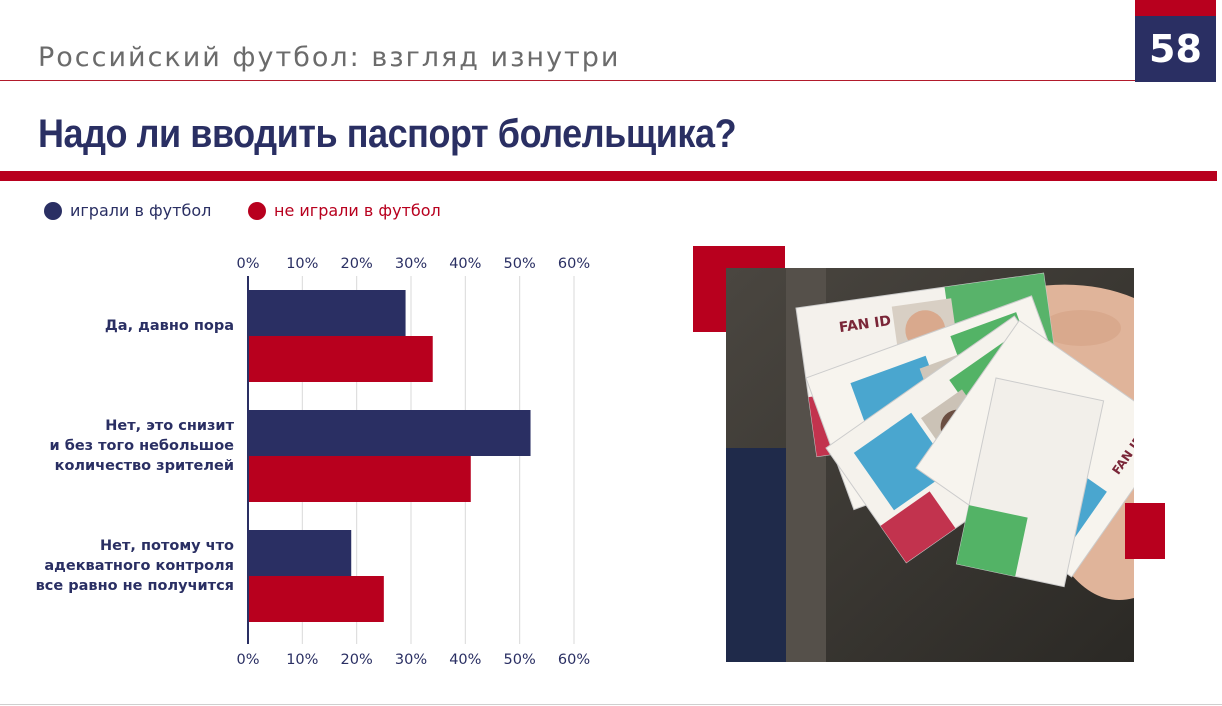 This screenshot has height=706, width=1222. What do you see at coordinates (169, 326) in the screenshot?
I see `category-label: Да, давно пора` at bounding box center [169, 326].